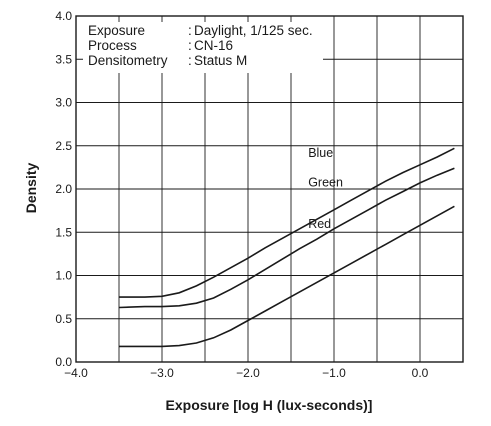  I want to click on annotation-background, so click(203, 47).